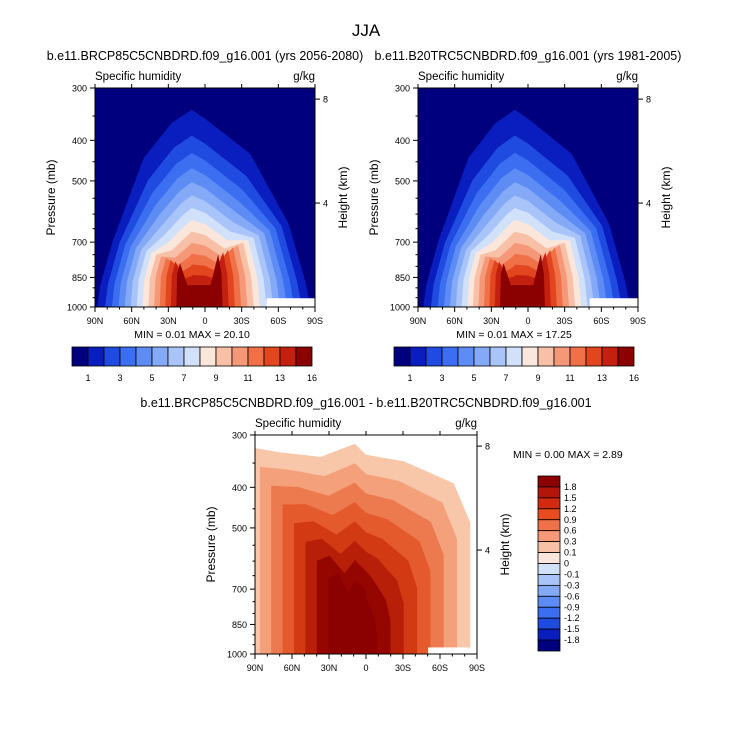 The width and height of the screenshot is (733, 746). Describe the element at coordinates (634, 378) in the screenshot. I see `colorbar-label: 16` at that location.